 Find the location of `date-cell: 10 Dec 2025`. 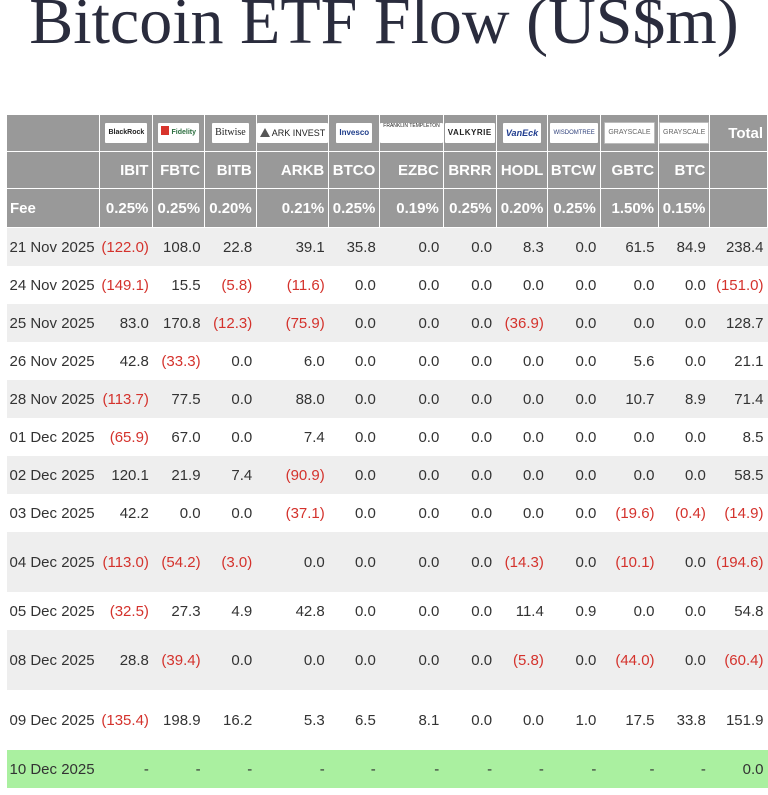

date-cell: 10 Dec 2025 is located at coordinates (53, 769).